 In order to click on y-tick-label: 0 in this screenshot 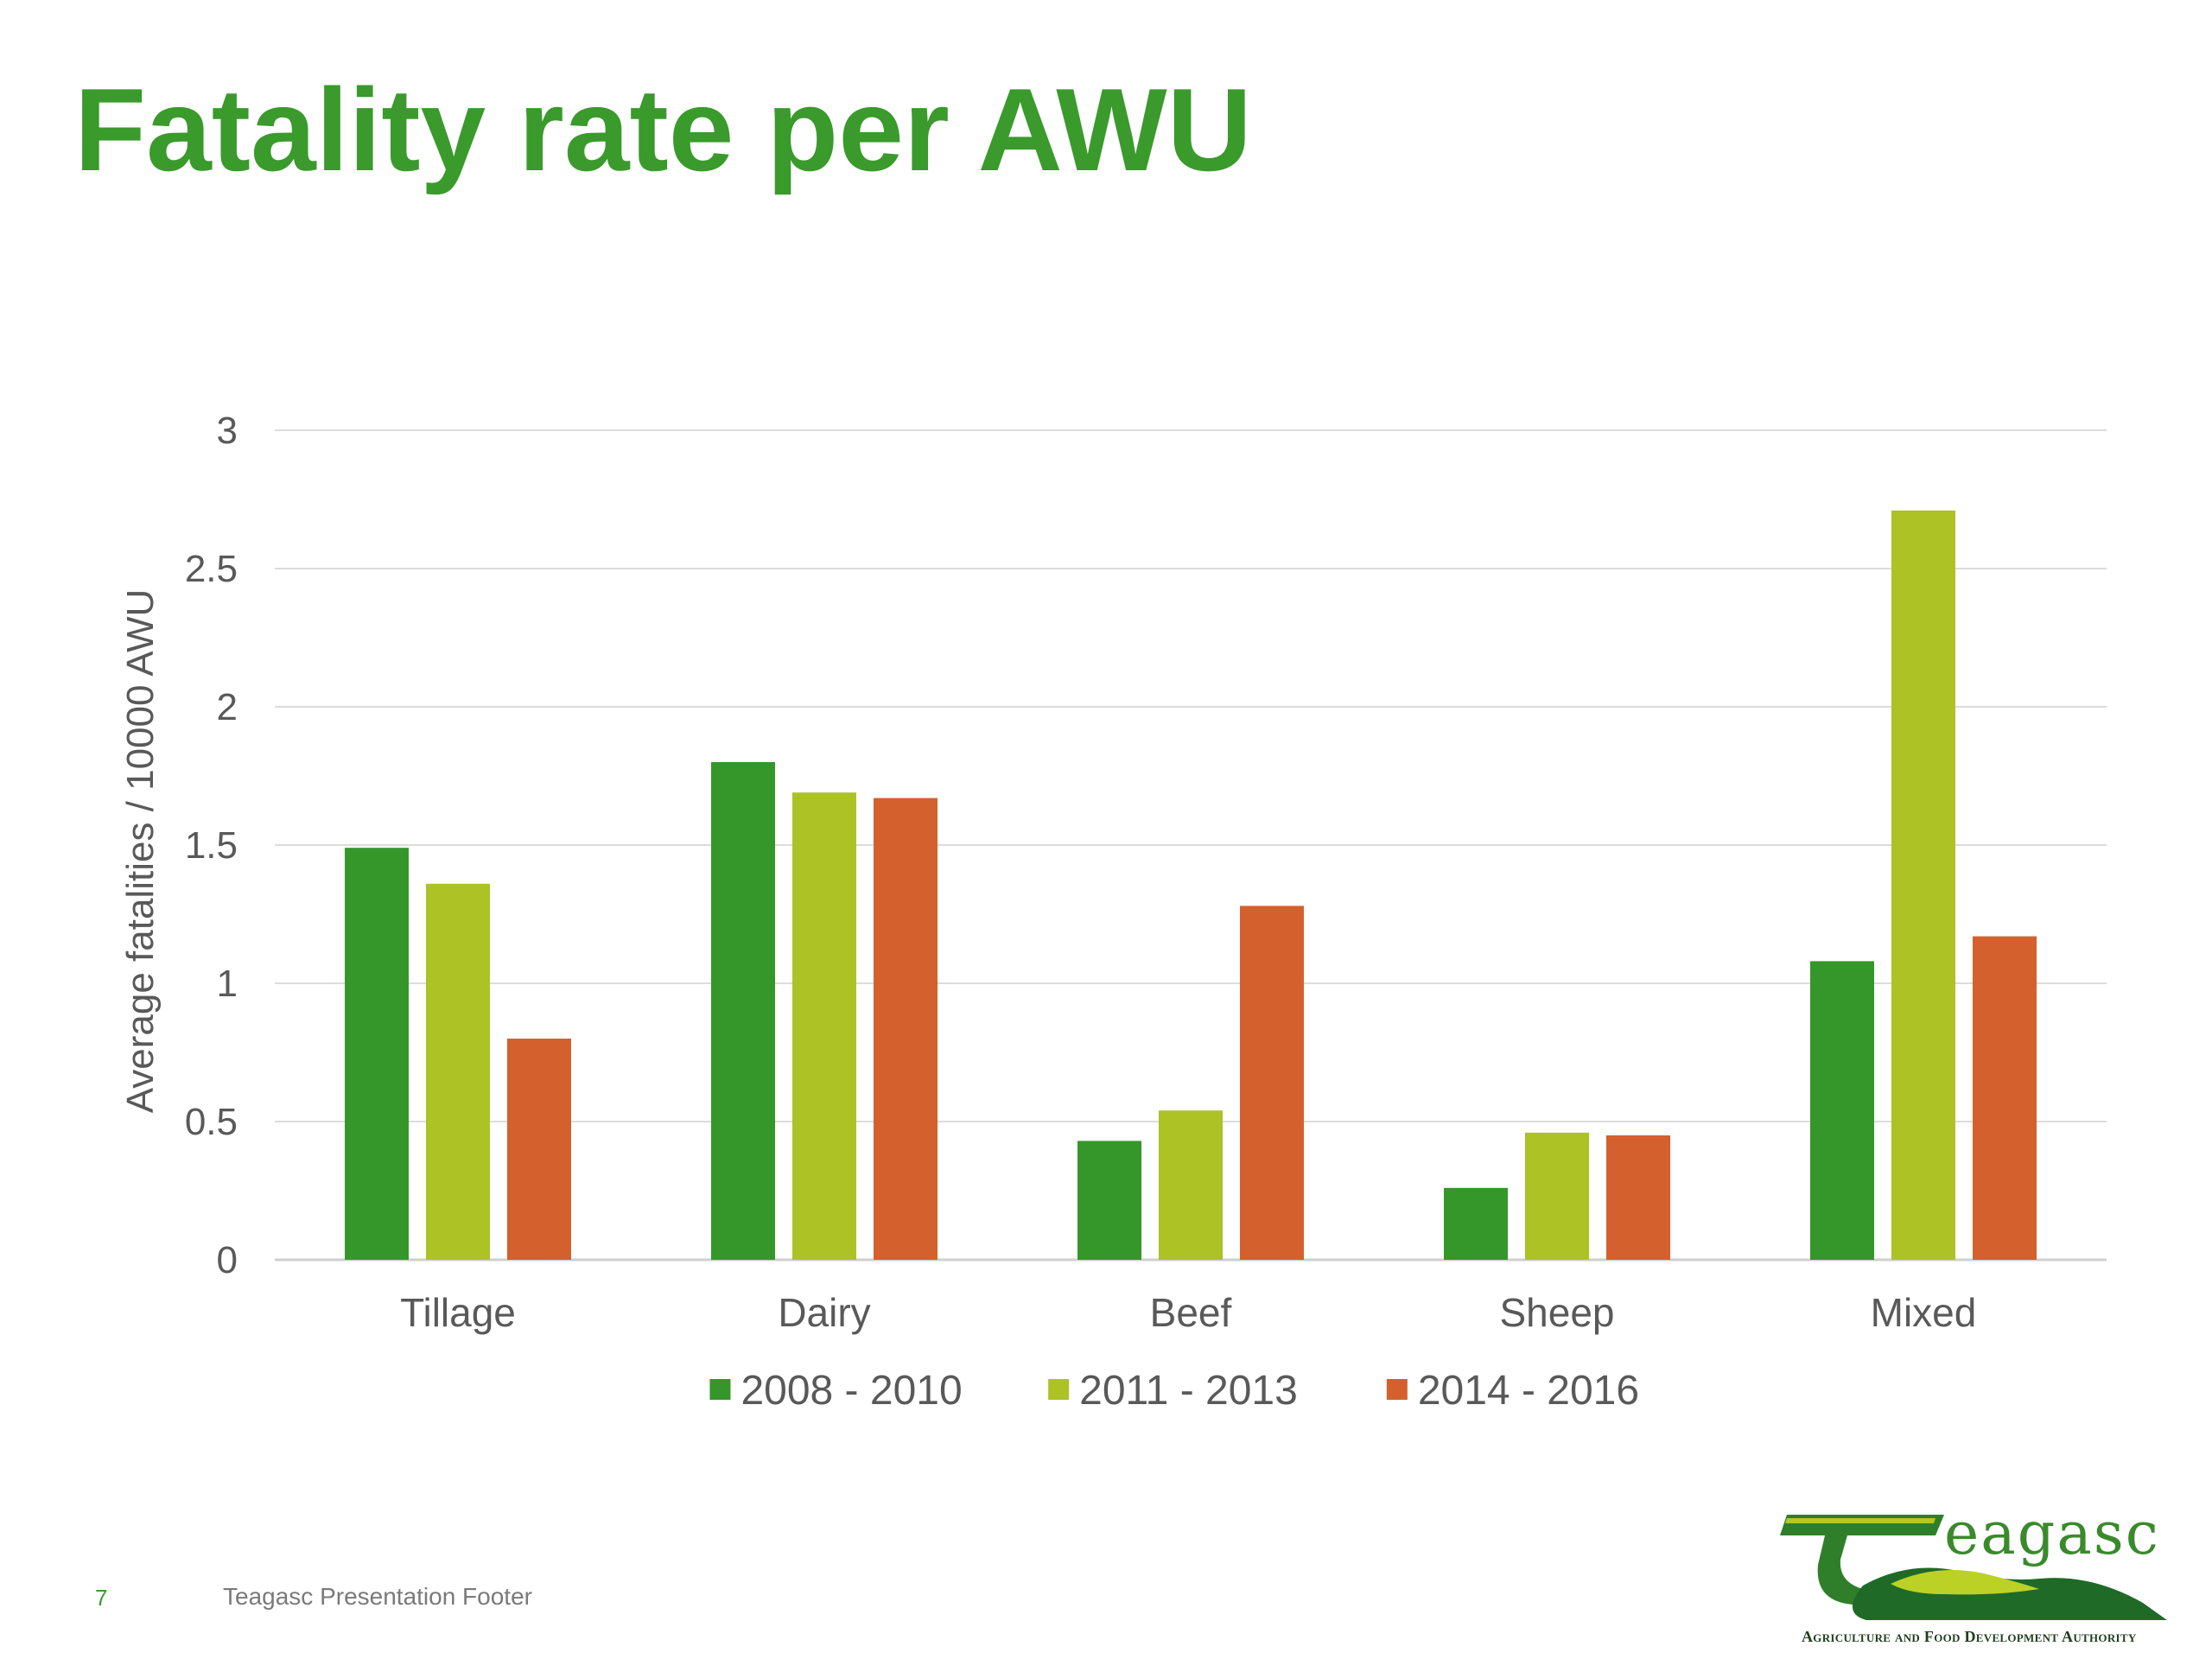, I will do `click(227, 1260)`.